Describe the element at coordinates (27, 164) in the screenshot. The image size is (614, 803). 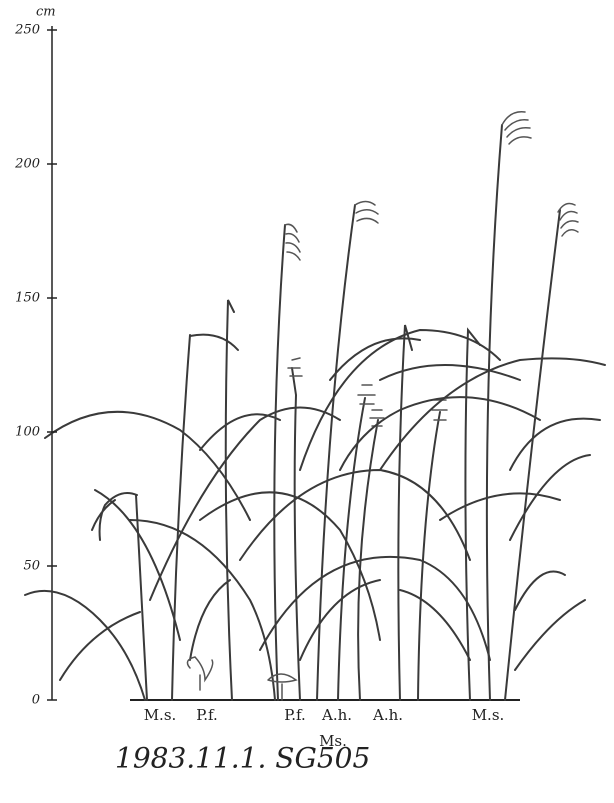
I see `tick-label: 200` at that location.